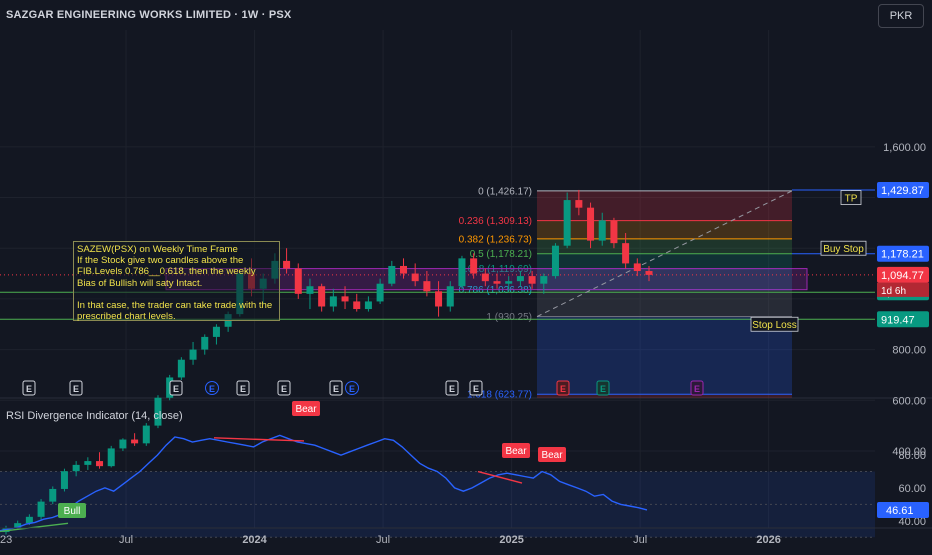 This screenshot has width=932, height=555. What do you see at coordinates (912, 522) in the screenshot?
I see `rsi-tick-label: 40.00` at bounding box center [912, 522].